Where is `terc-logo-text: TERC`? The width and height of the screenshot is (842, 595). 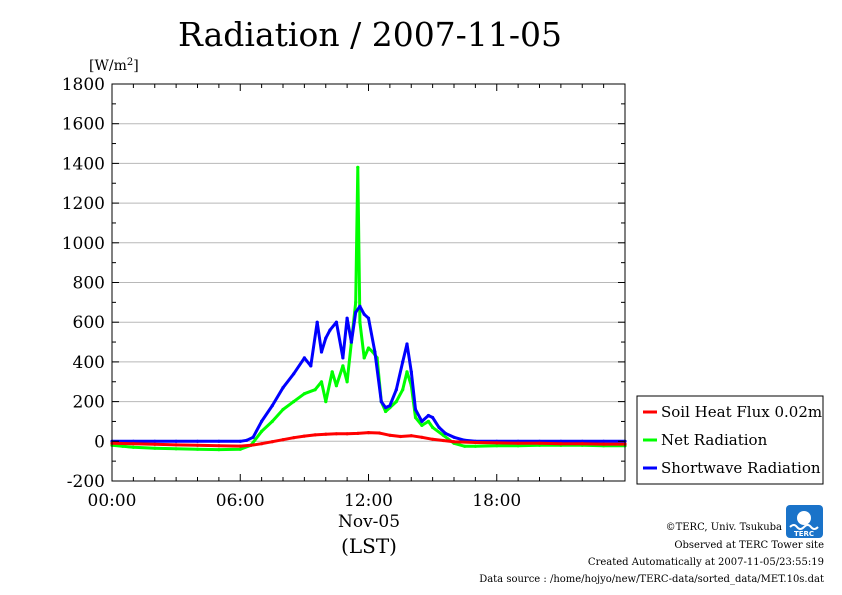 terc-logo-text: TERC is located at coordinates (804, 534).